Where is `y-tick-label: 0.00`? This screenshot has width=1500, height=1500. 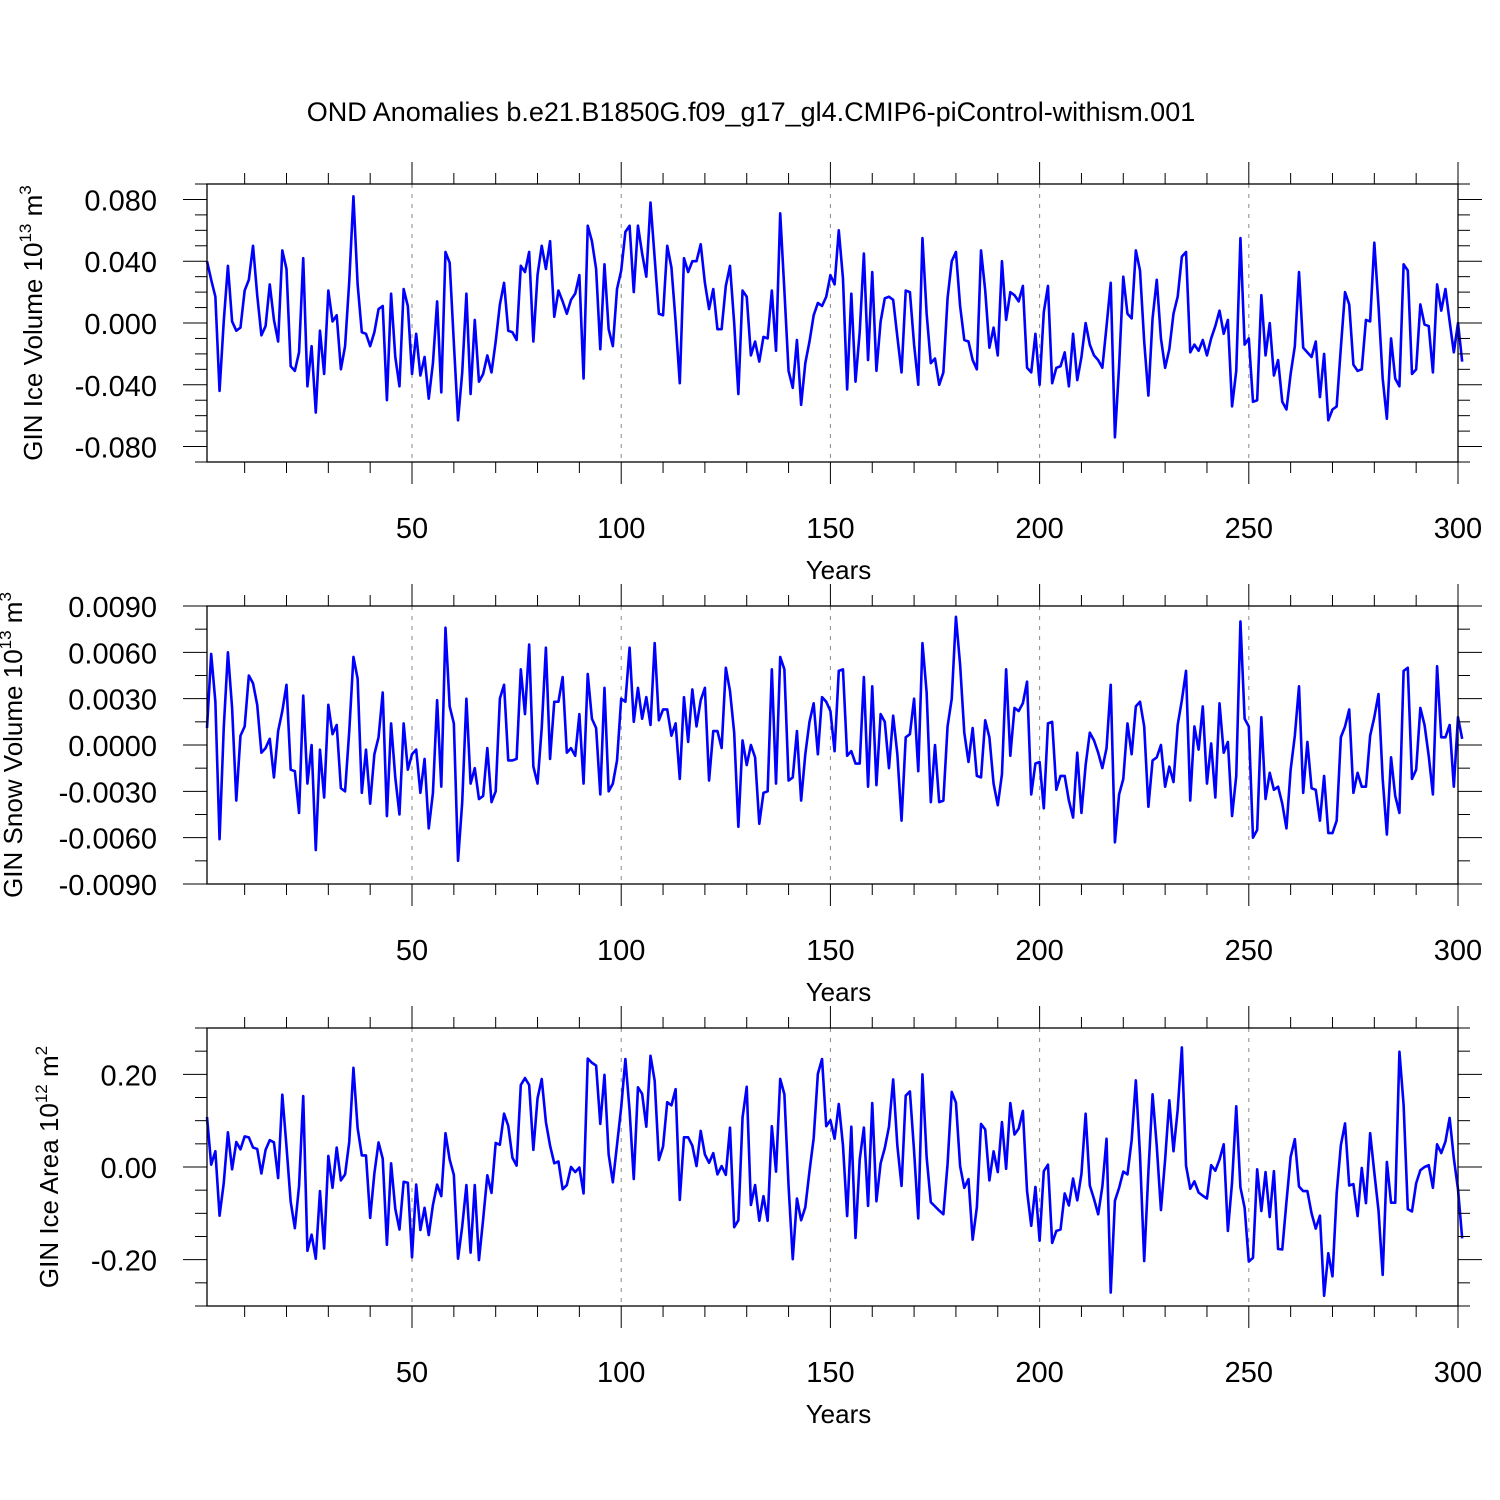
y-tick-label: 0.00 is located at coordinates (129, 1169).